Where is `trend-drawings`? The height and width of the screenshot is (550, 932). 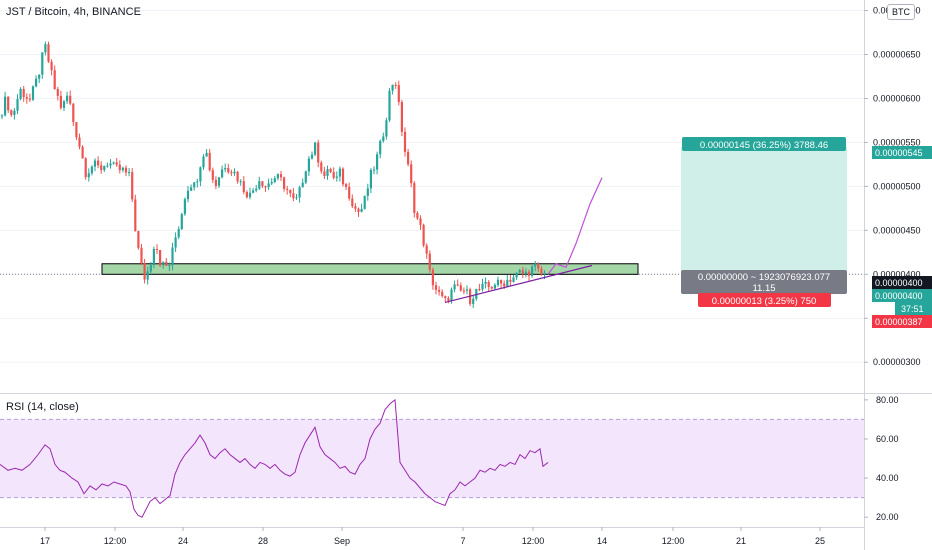
trend-drawings is located at coordinates (523, 240).